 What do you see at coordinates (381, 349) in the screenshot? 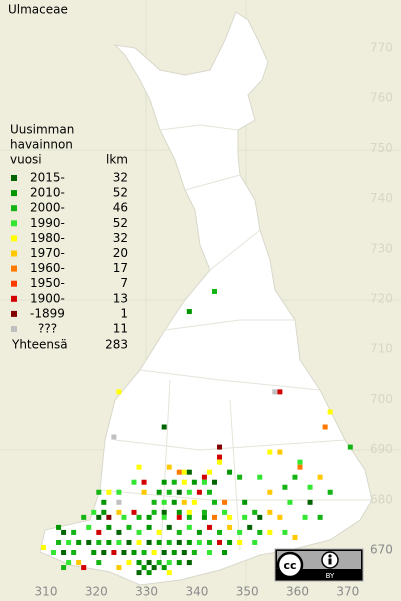
I see `y-tick-label: 710` at bounding box center [381, 349].